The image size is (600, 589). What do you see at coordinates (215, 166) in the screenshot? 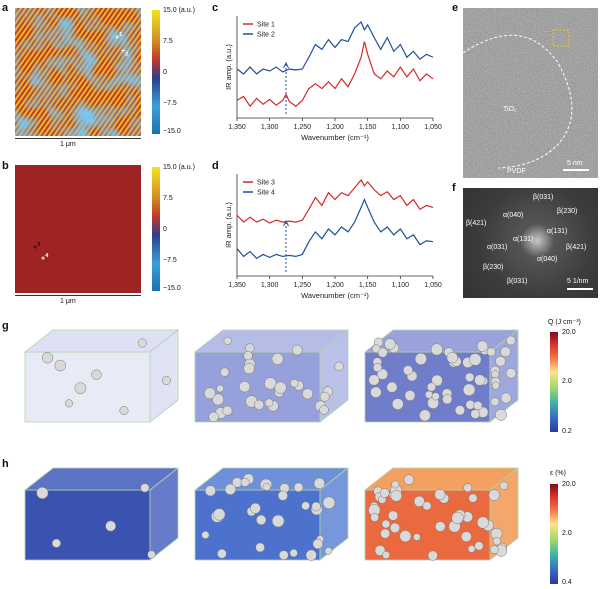
I see `panel-label-d: d` at bounding box center [215, 166].